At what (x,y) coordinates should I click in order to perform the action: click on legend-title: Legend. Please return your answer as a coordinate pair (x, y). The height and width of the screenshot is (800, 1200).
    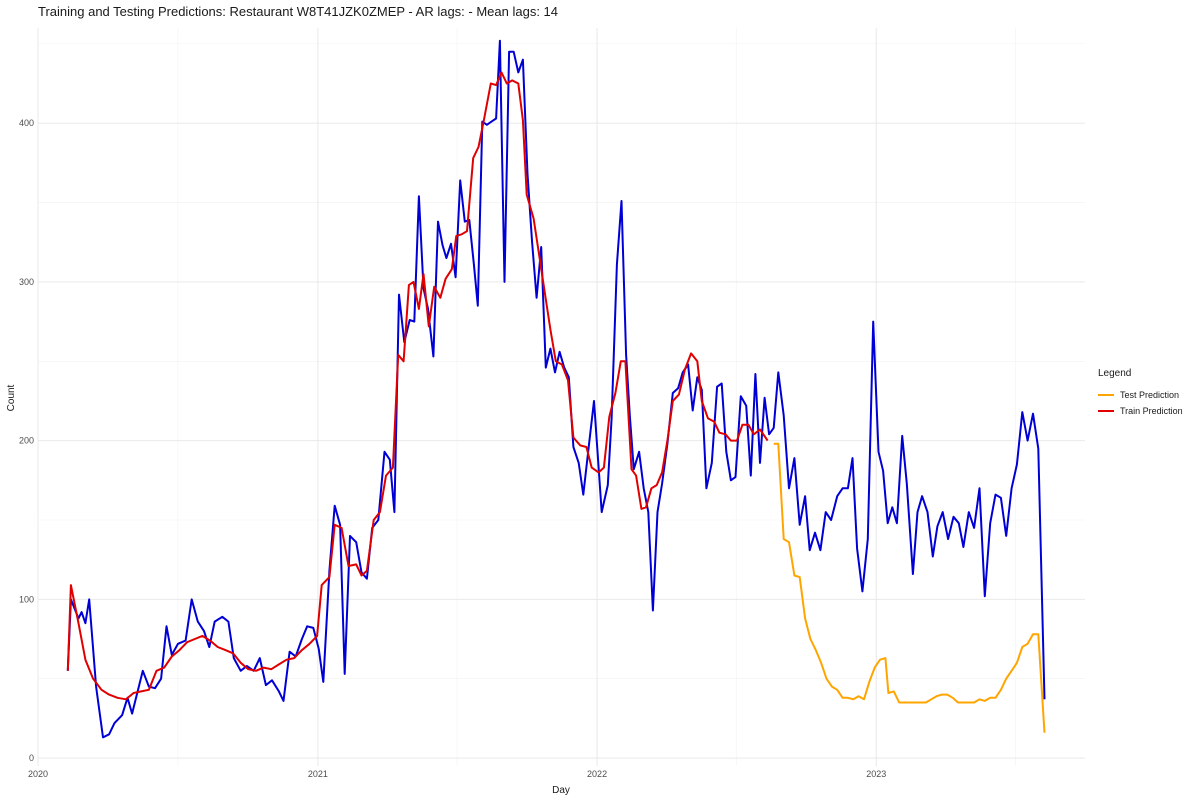
    Looking at the image, I should click on (1115, 373).